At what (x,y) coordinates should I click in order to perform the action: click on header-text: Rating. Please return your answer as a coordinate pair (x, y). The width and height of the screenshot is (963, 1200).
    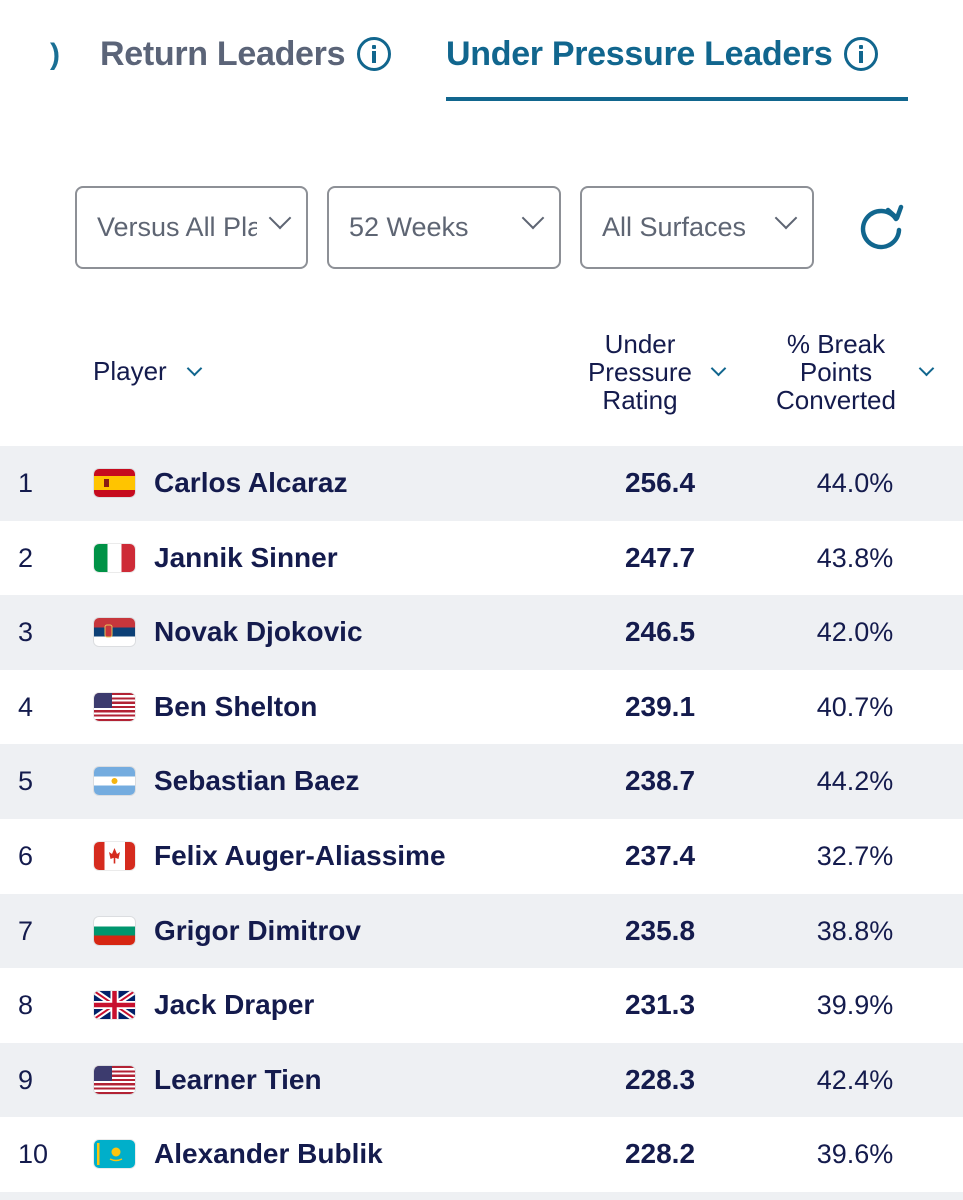
    Looking at the image, I should click on (640, 400).